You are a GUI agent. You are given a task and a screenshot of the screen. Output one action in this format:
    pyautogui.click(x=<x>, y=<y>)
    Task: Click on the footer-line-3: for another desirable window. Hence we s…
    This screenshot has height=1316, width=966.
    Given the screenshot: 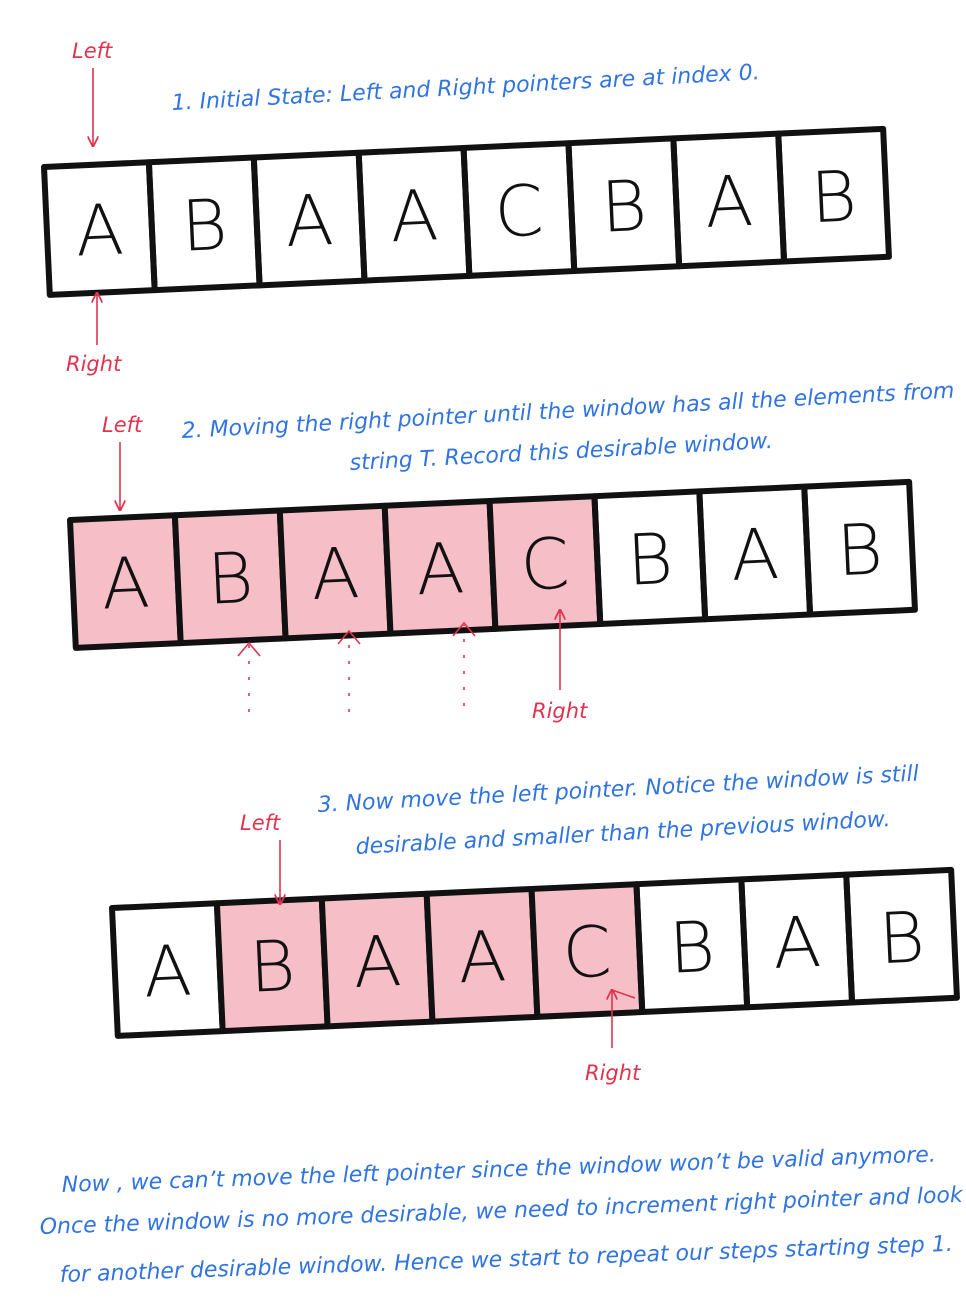 What is the action you would take?
    pyautogui.click(x=506, y=1260)
    